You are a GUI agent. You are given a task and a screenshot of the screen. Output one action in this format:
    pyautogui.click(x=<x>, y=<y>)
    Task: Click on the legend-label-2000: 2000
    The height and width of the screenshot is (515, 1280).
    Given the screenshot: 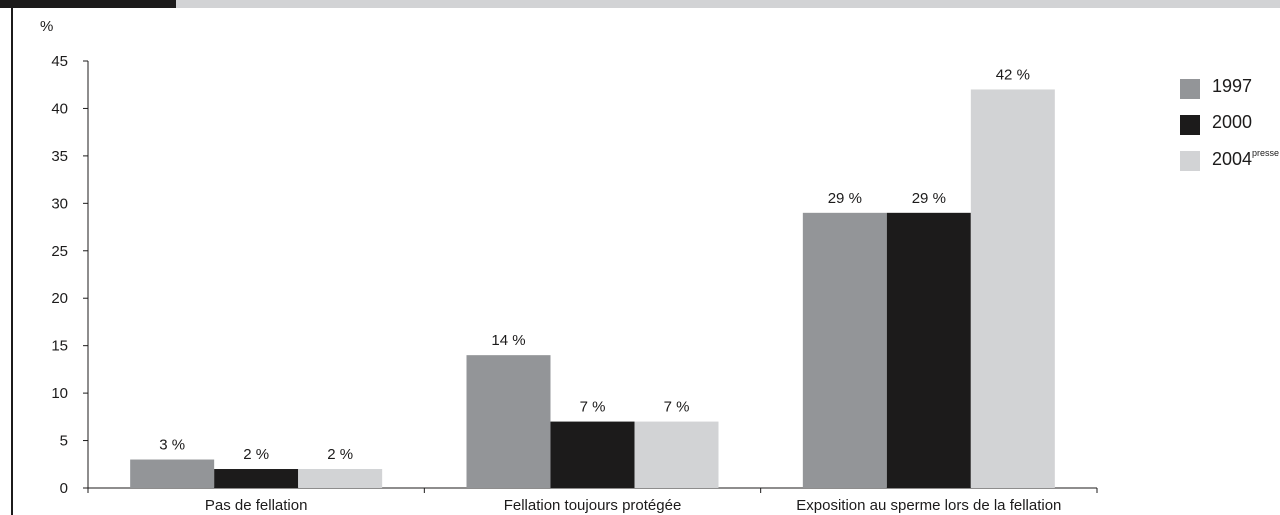 What is the action you would take?
    pyautogui.click(x=1232, y=122)
    